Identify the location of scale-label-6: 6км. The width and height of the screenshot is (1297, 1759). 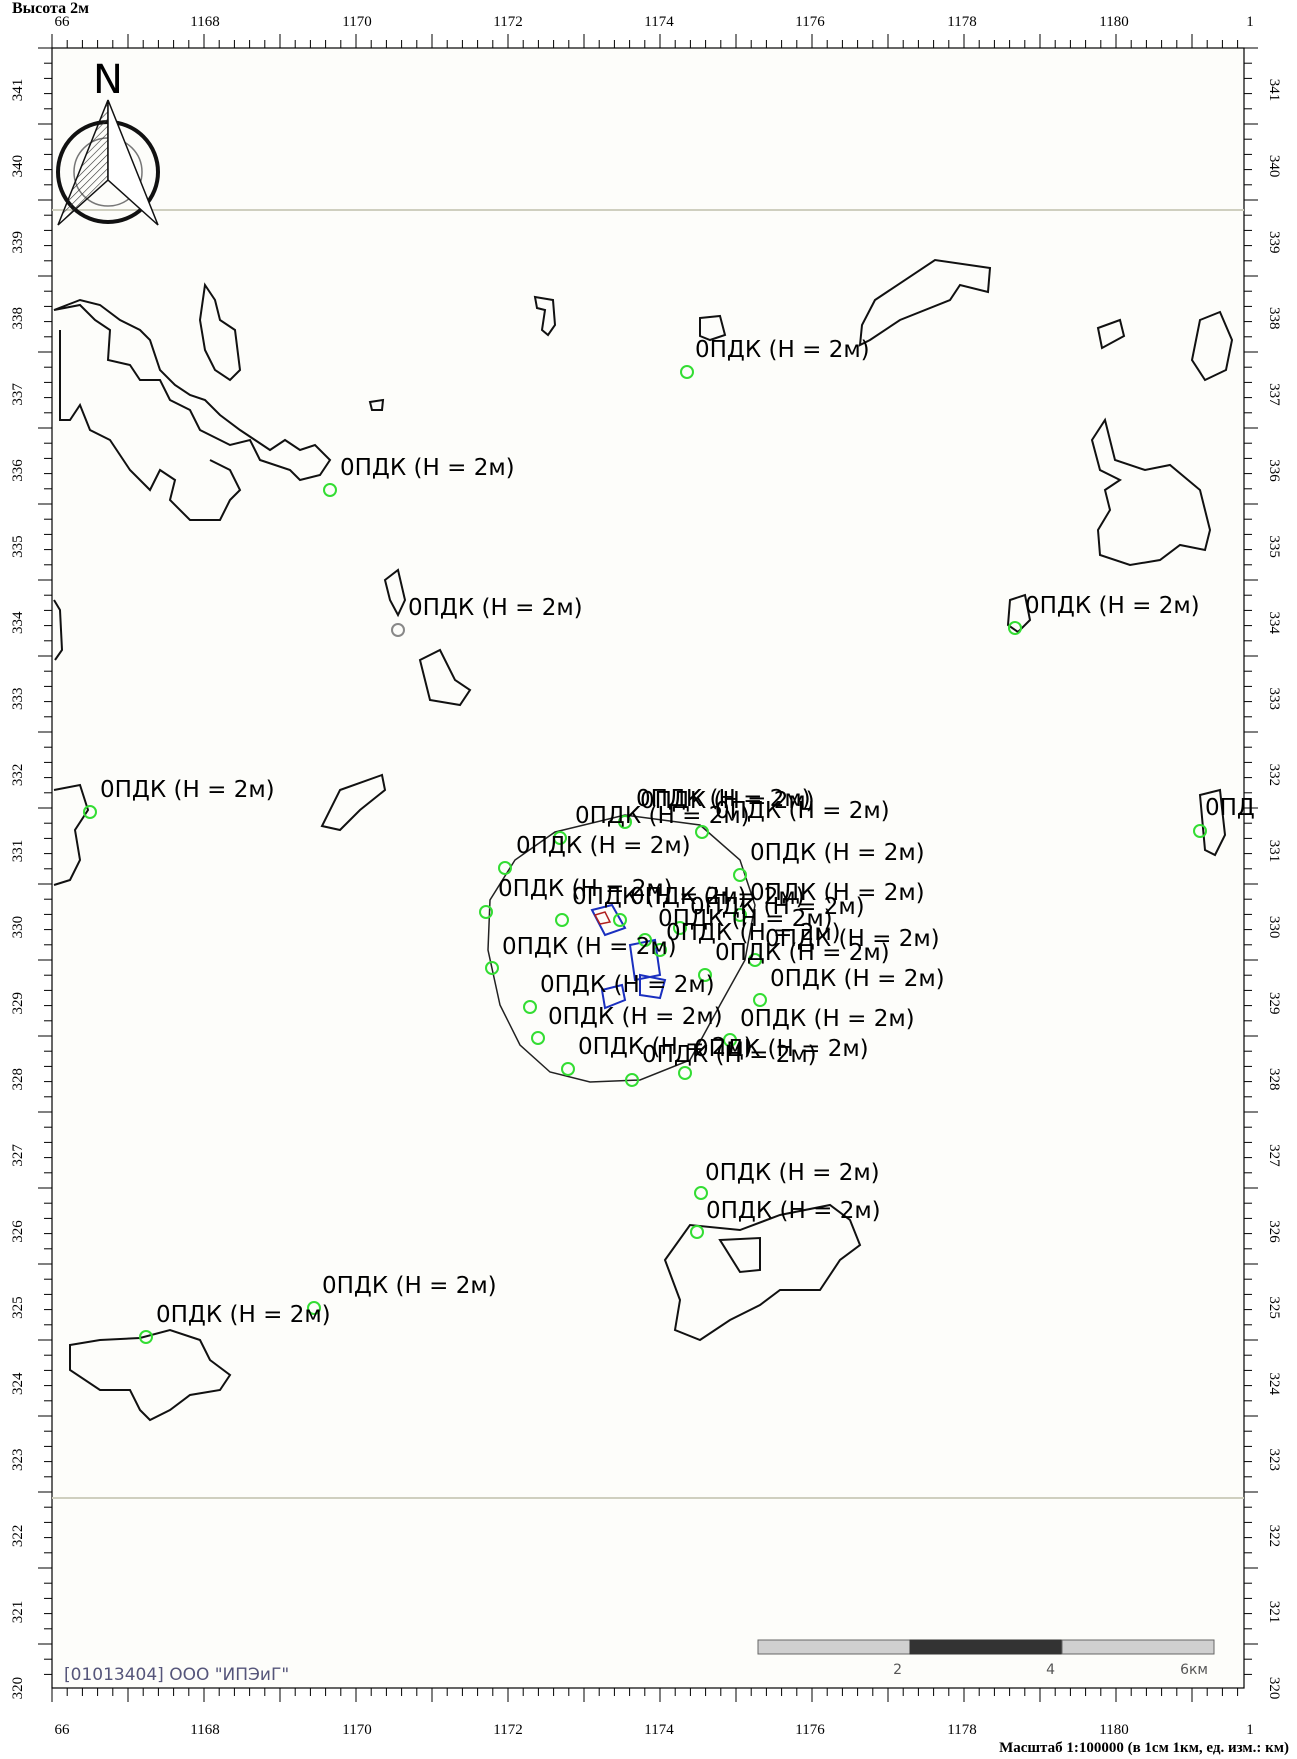
(1194, 1670).